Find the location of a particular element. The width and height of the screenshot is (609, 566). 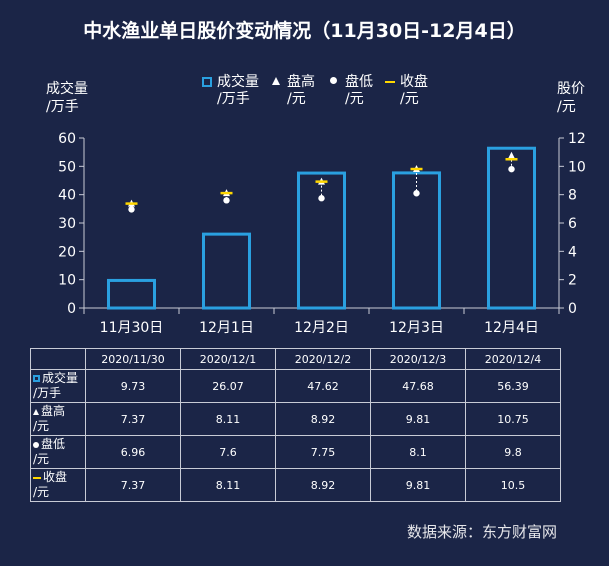

bar-legend-icon is located at coordinates (36, 378).